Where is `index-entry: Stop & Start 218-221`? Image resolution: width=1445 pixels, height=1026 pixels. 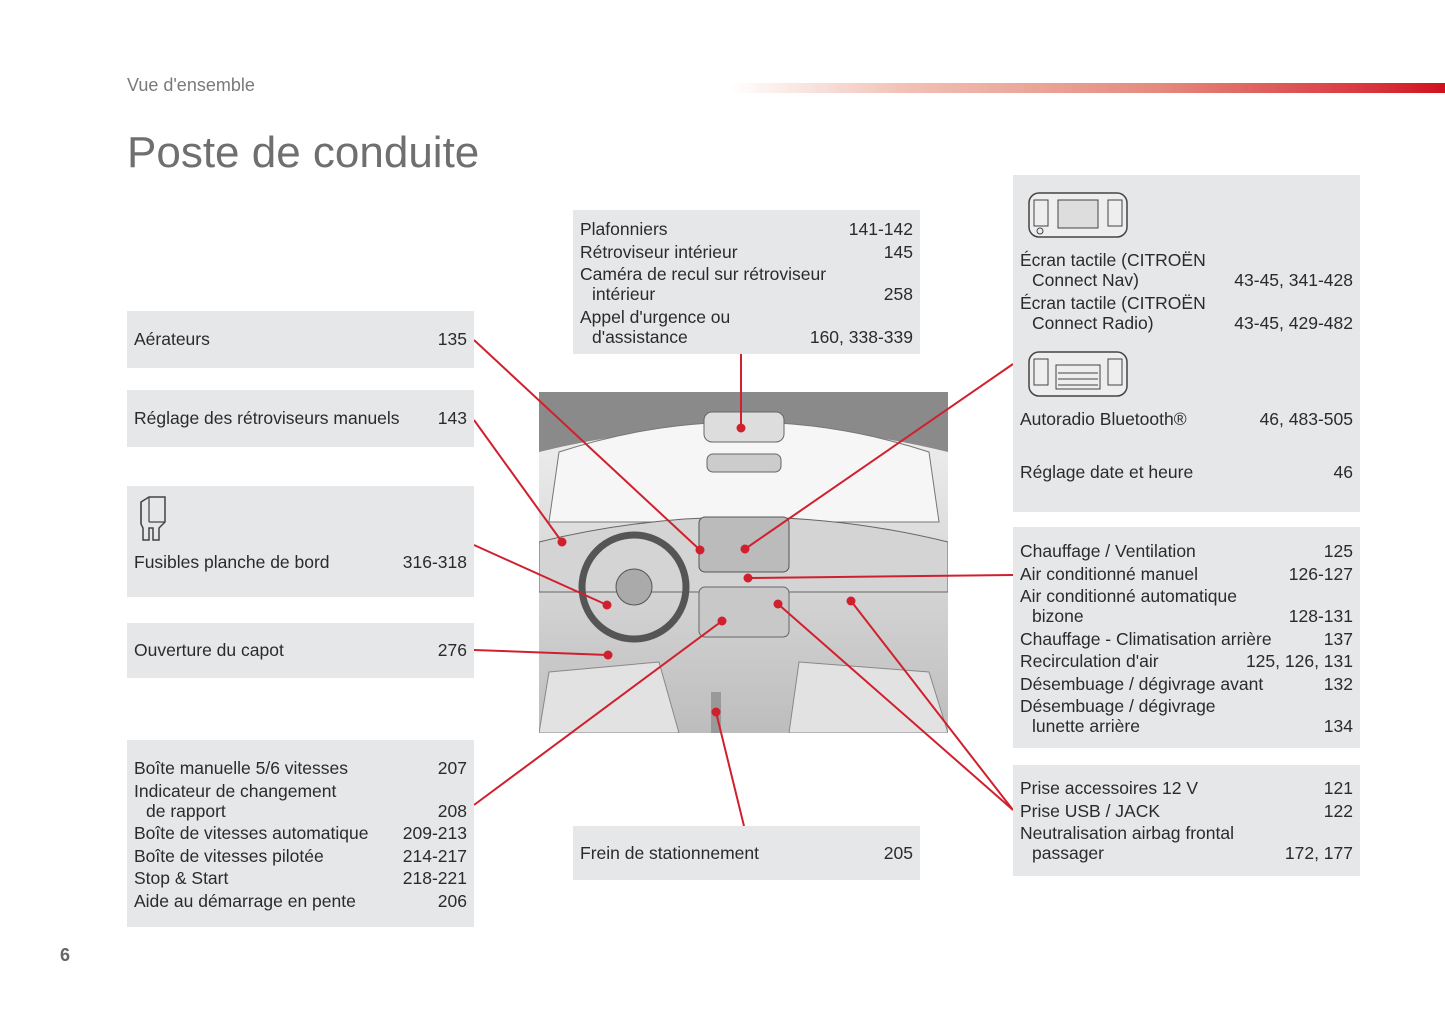
index-entry: Stop & Start 218-221 is located at coordinates (300, 878).